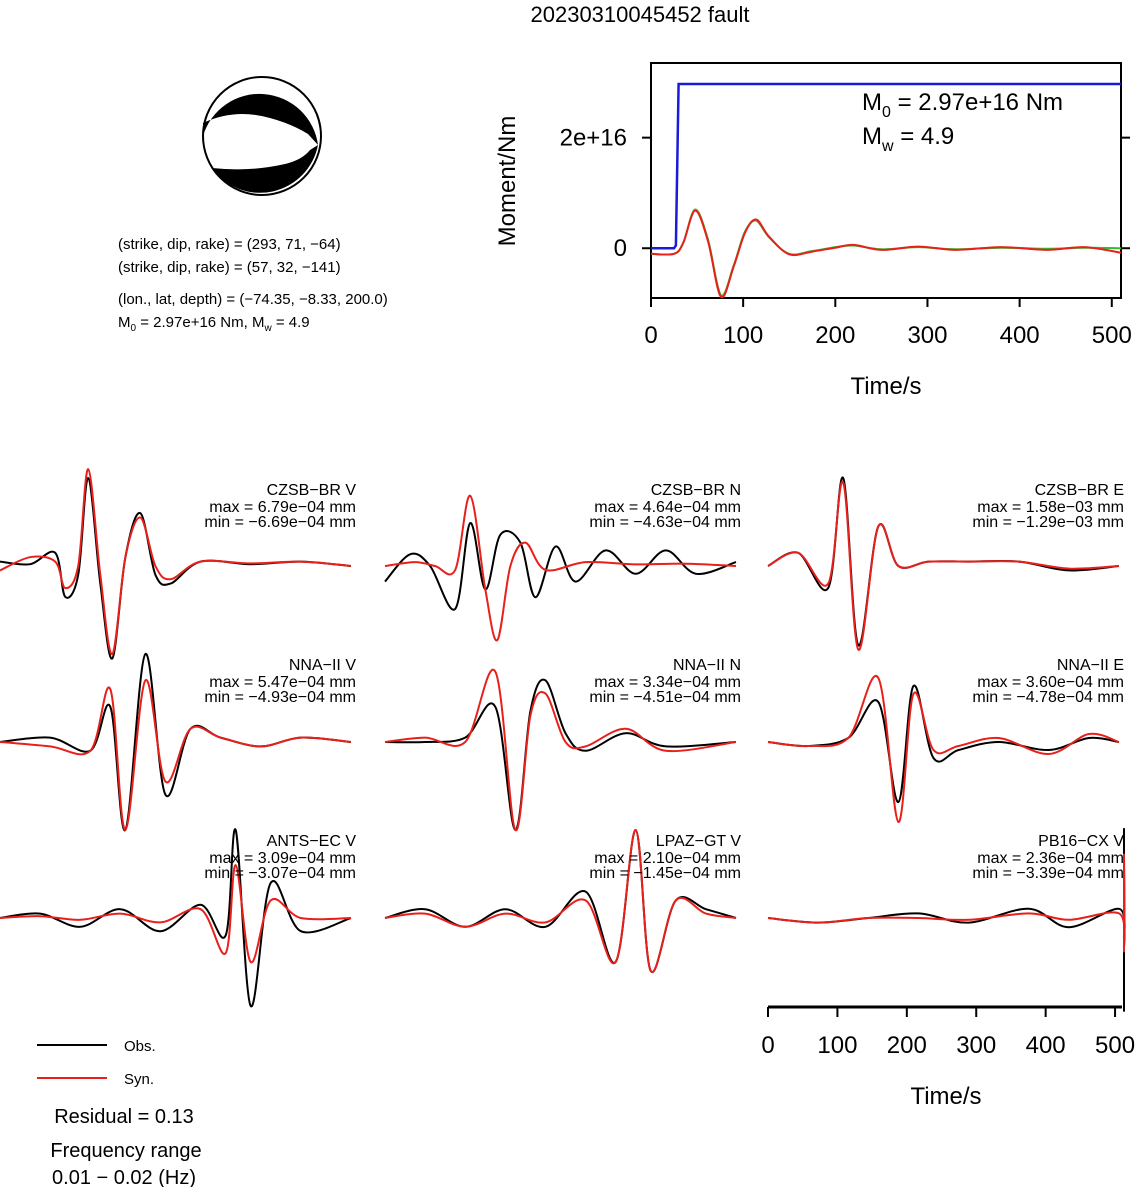 This screenshot has width=1139, height=1187. I want to click on stf-xtick-label: 100, so click(743, 335).